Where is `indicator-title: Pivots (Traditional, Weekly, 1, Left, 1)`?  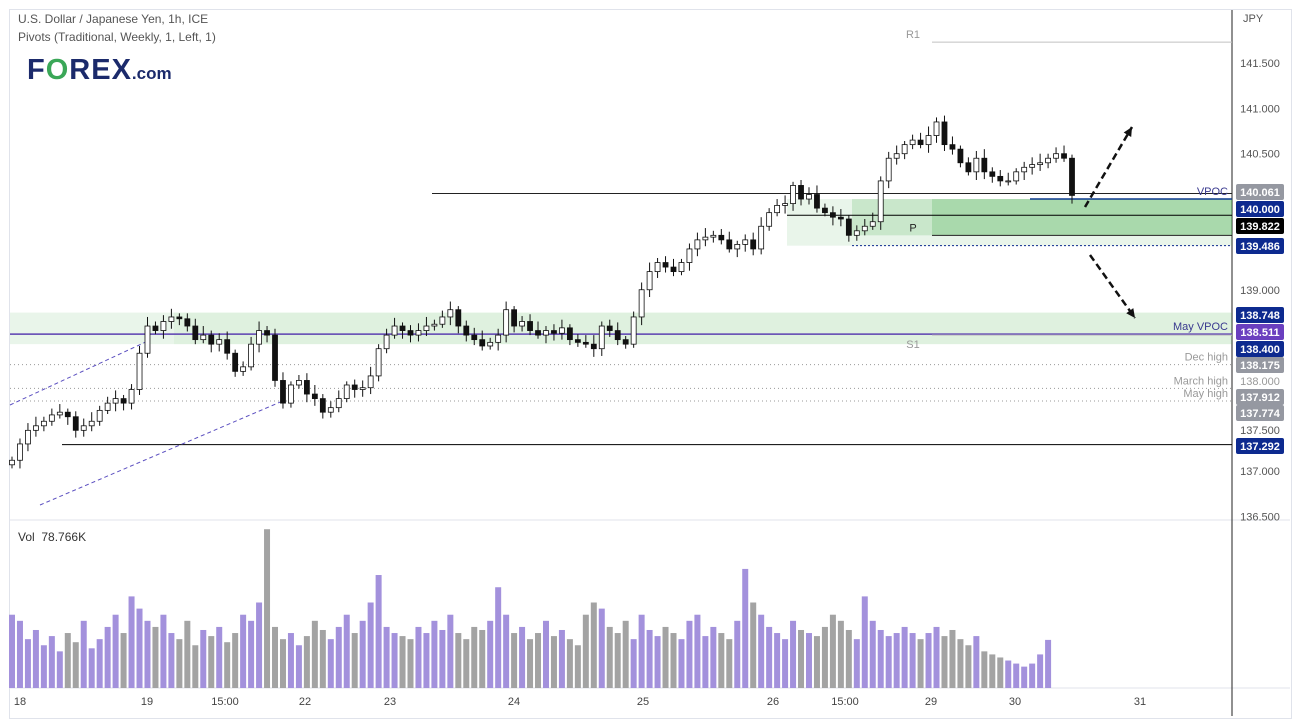 indicator-title: Pivots (Traditional, Weekly, 1, Left, 1) is located at coordinates (117, 37).